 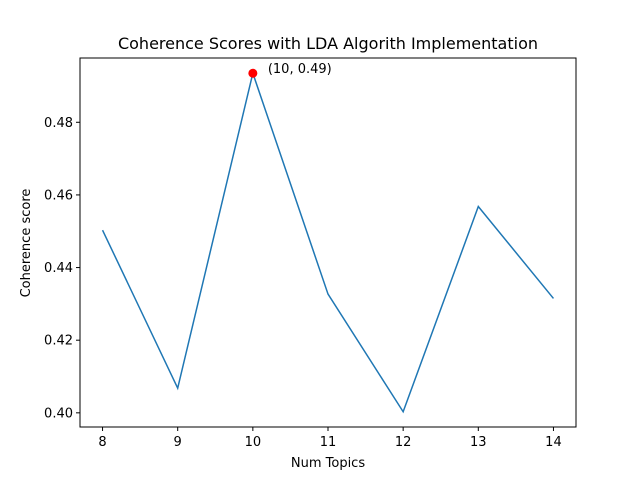 What do you see at coordinates (58, 268) in the screenshot?
I see `y-tick-label: 0.44` at bounding box center [58, 268].